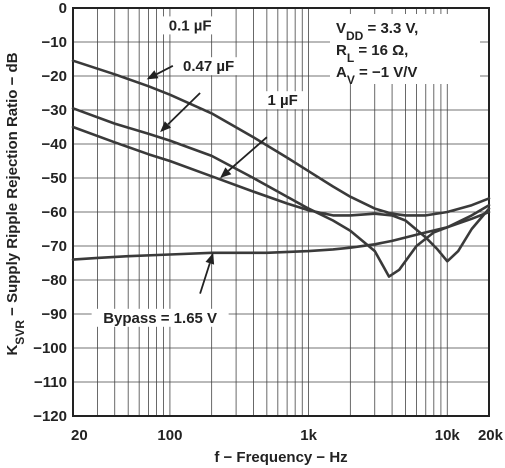 The width and height of the screenshot is (505, 468). What do you see at coordinates (351, 80) in the screenshot?
I see `condition-av-sub: V` at bounding box center [351, 80].